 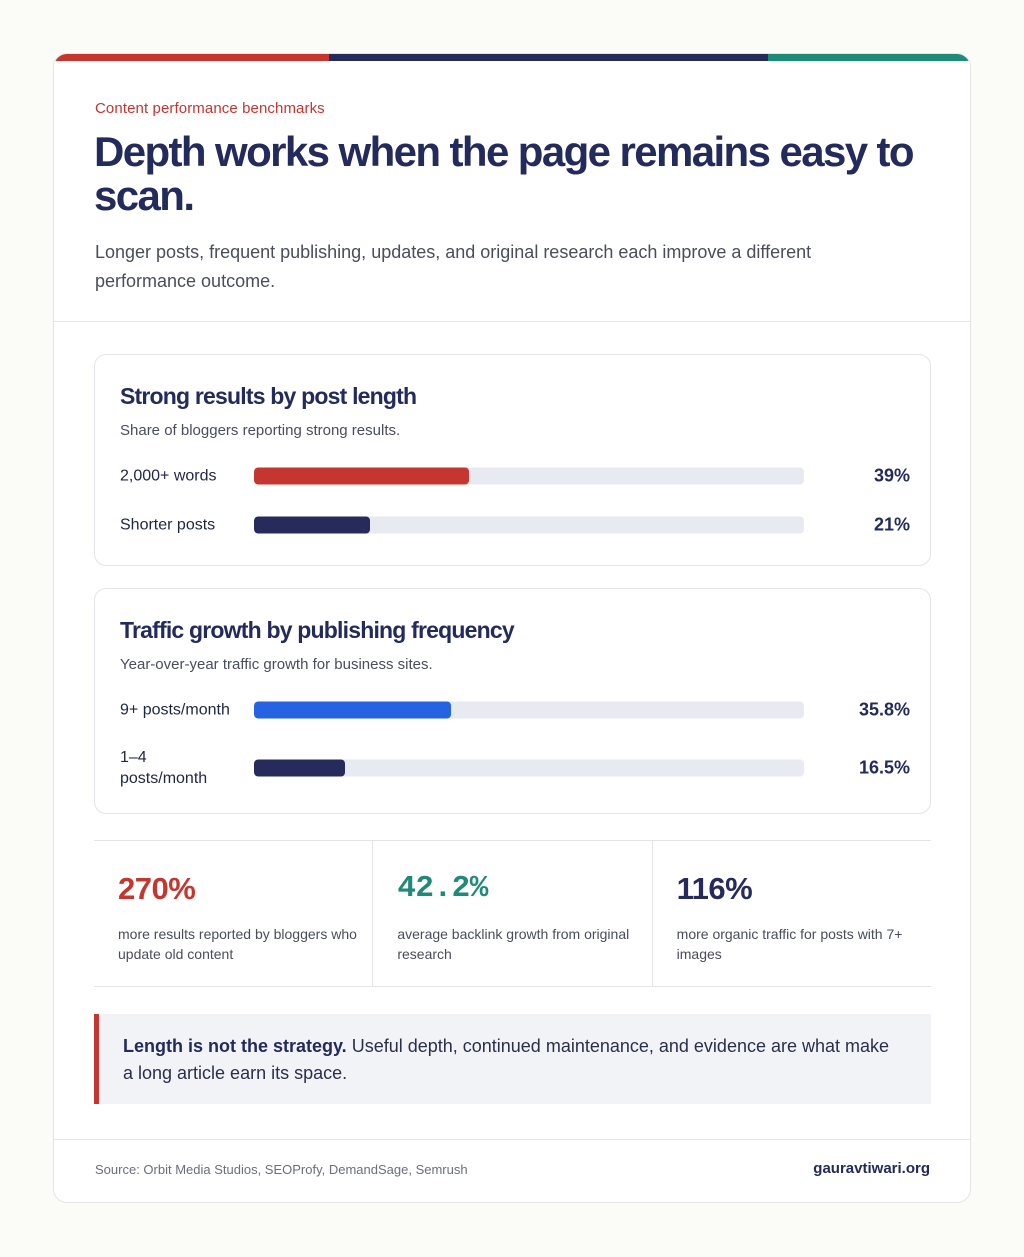 I want to click on bar-label: Shorter posts, so click(x=168, y=525).